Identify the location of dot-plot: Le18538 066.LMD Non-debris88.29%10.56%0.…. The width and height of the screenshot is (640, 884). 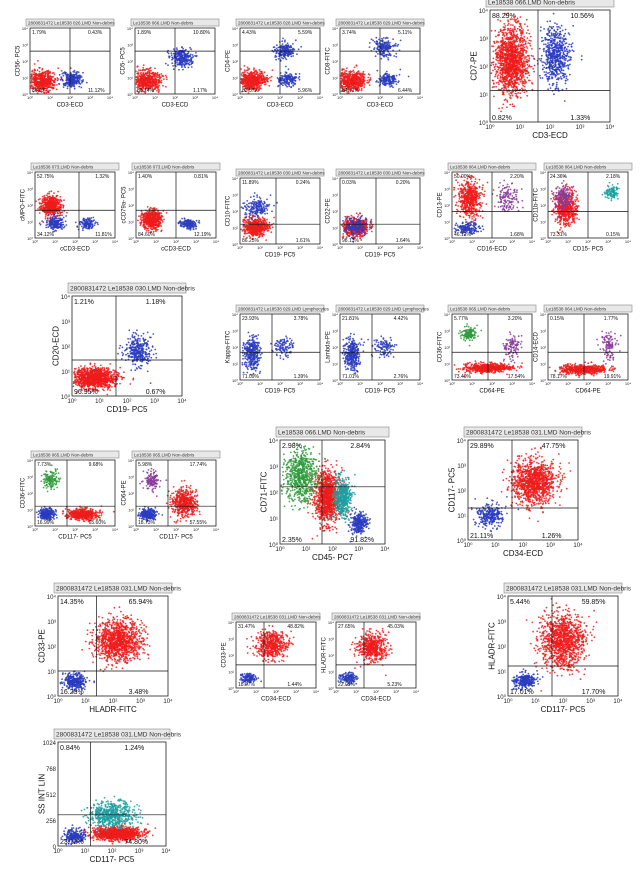
(543, 70).